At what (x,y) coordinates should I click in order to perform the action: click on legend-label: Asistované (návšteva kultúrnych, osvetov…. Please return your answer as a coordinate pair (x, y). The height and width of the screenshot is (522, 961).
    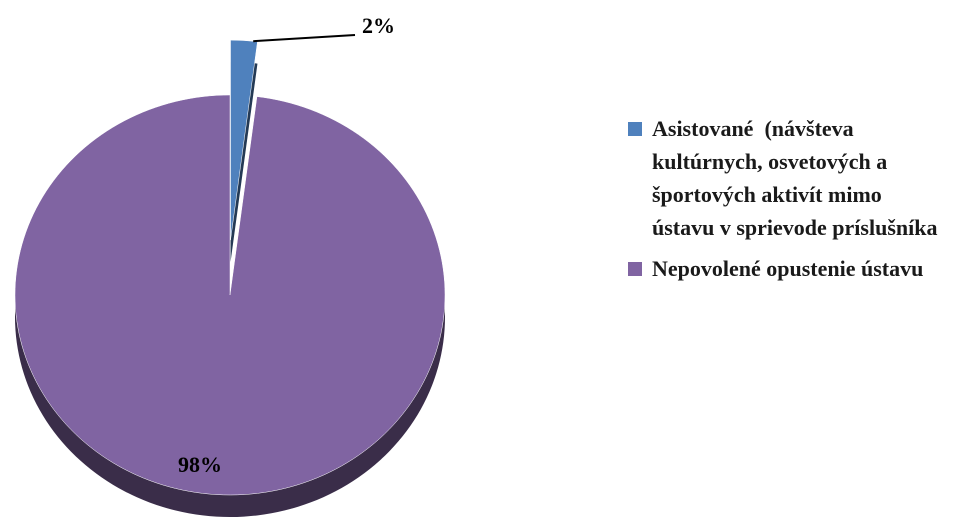
    Looking at the image, I should click on (795, 178).